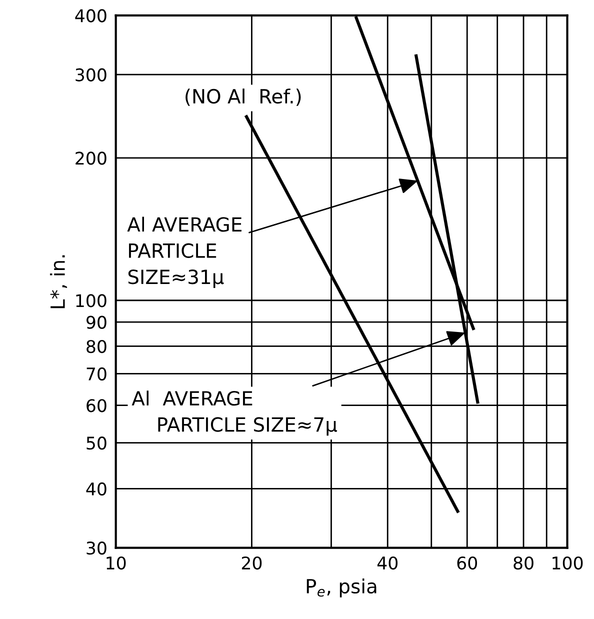 The height and width of the screenshot is (619, 594). I want to click on x-tick-label: 80, so click(524, 563).